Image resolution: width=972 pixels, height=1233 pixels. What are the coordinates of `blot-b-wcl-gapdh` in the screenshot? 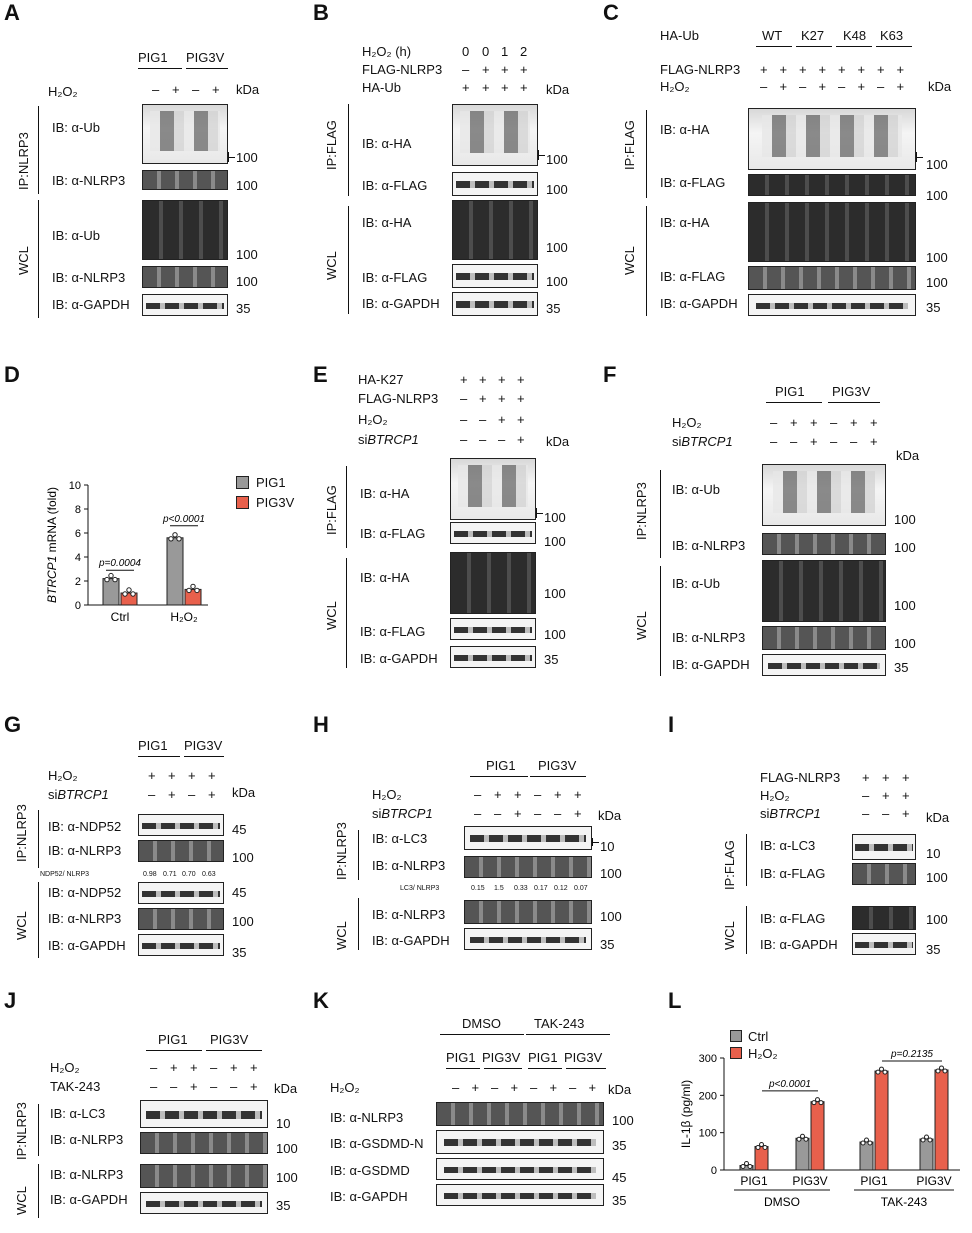 It's located at (495, 304).